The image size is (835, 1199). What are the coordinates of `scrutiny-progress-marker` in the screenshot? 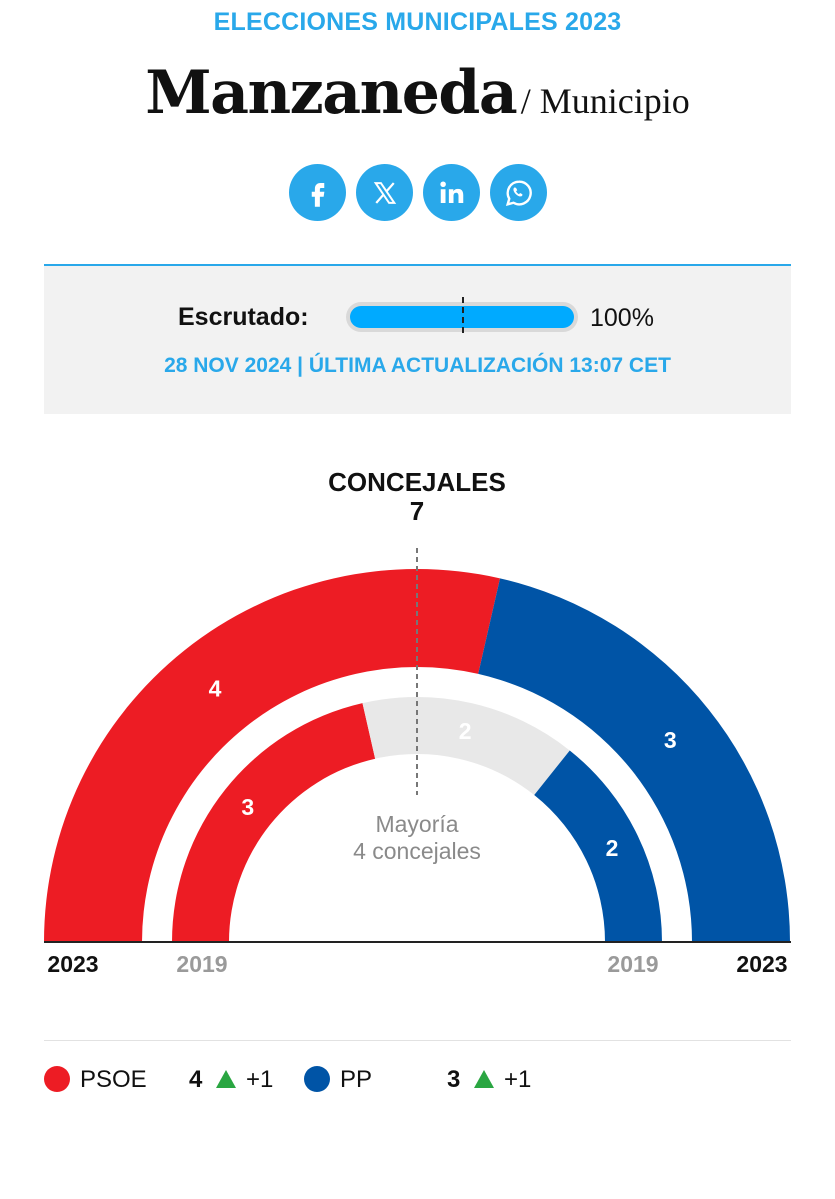 It's located at (463, 315).